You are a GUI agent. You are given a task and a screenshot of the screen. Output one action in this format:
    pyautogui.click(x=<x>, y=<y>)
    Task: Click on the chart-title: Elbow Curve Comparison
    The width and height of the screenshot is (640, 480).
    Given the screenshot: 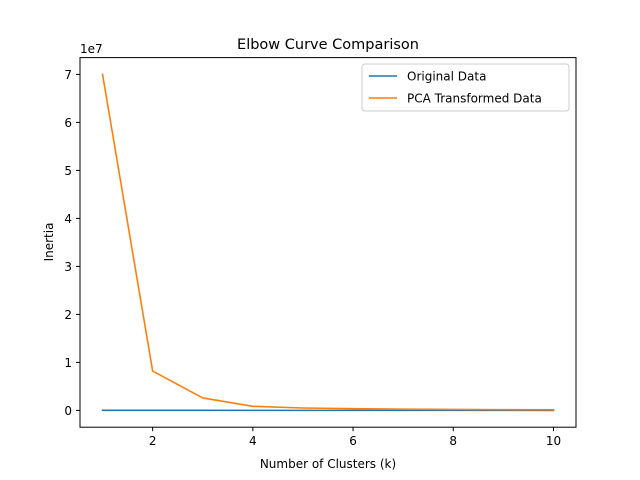 What is the action you would take?
    pyautogui.click(x=328, y=45)
    